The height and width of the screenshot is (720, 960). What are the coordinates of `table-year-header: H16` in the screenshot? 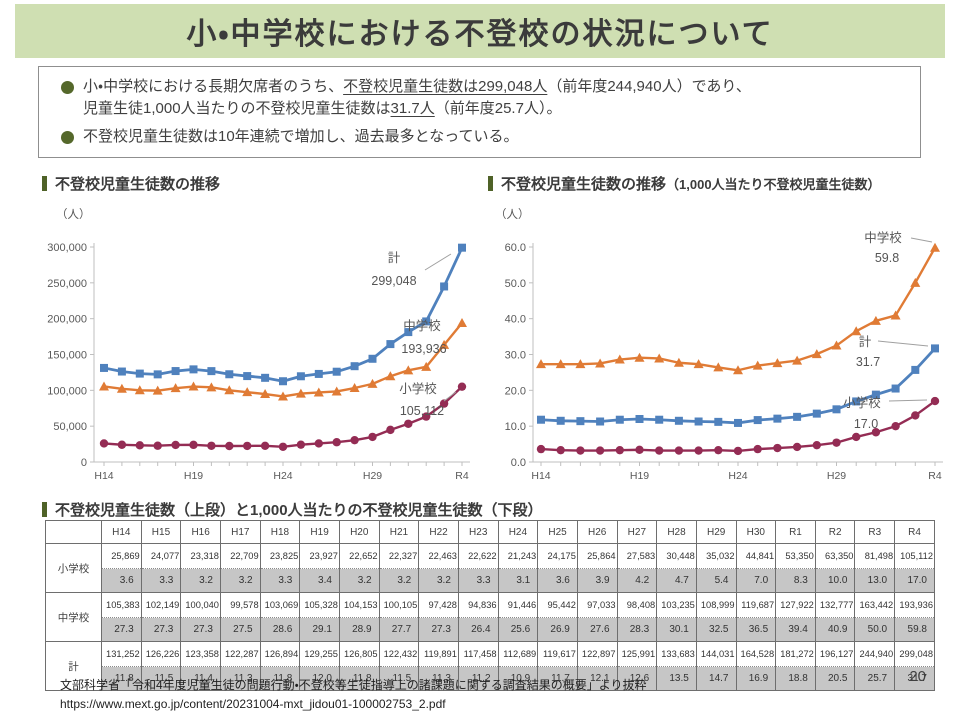 It's located at (200, 532).